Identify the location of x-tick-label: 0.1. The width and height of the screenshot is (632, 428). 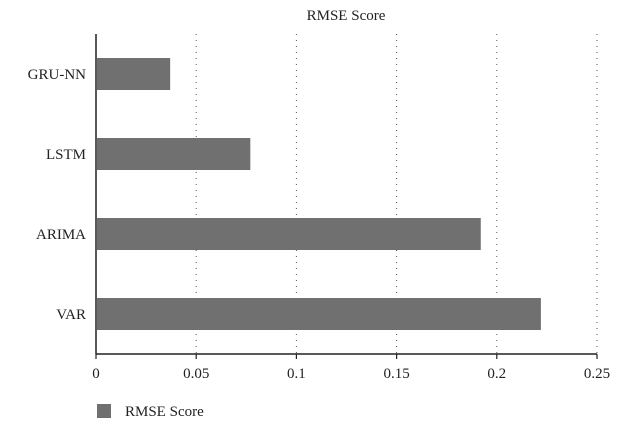
(296, 374).